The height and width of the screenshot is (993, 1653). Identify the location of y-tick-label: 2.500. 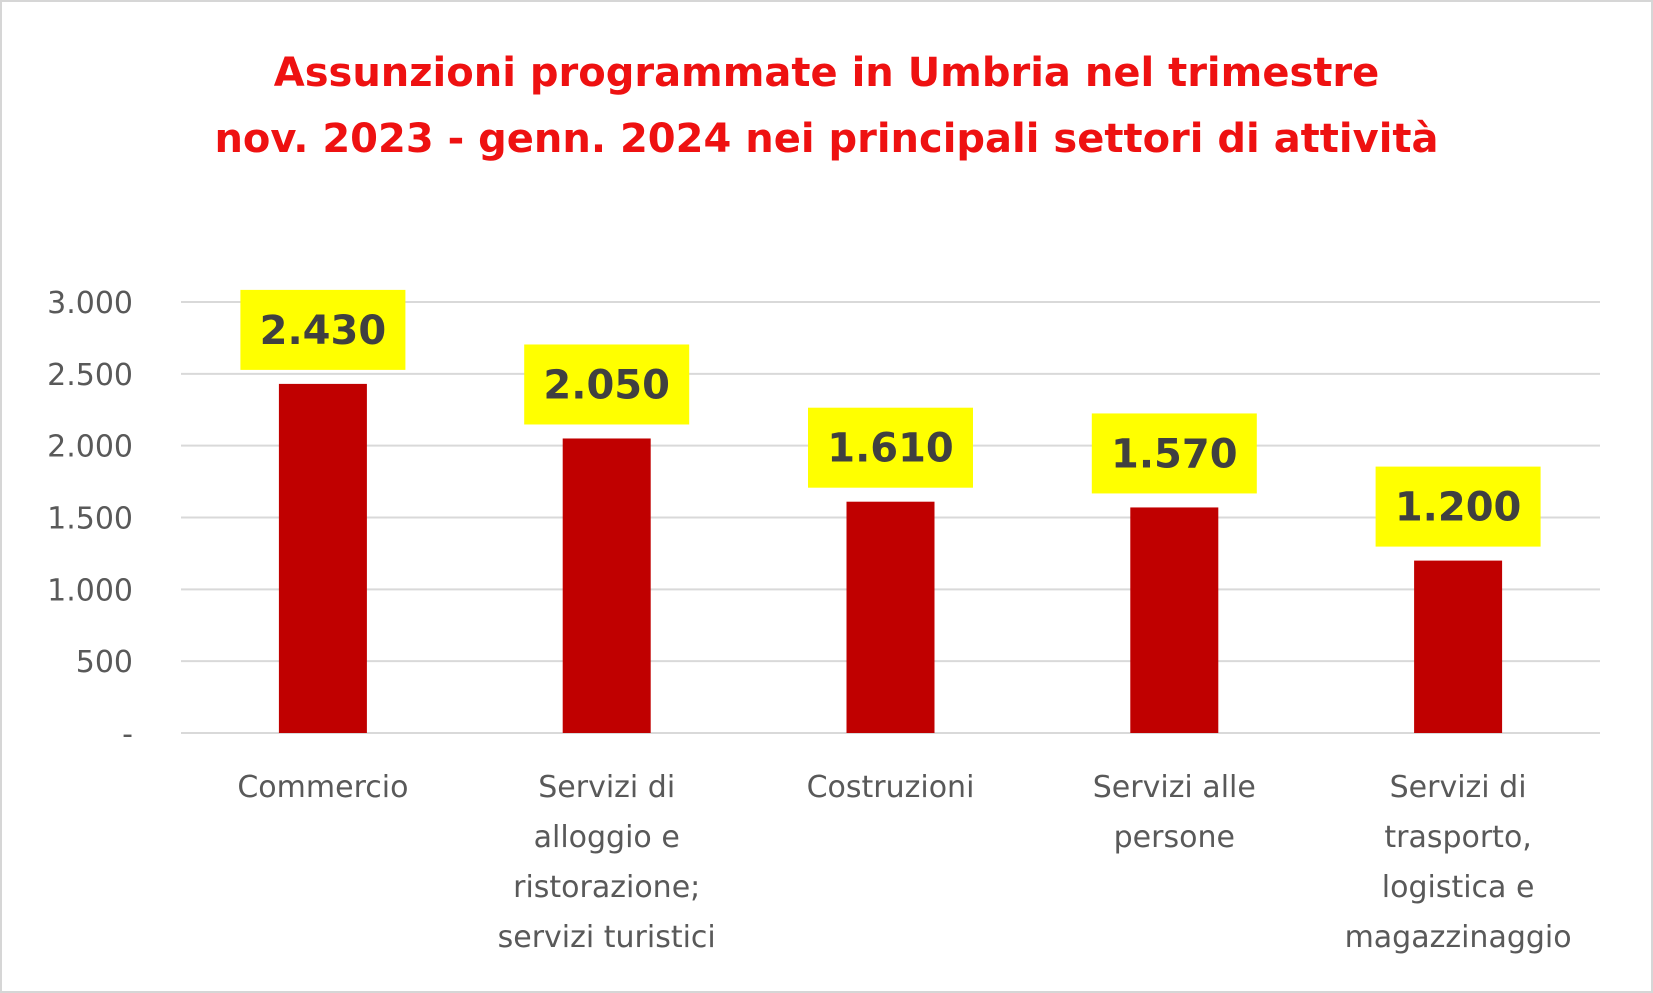
(90, 375).